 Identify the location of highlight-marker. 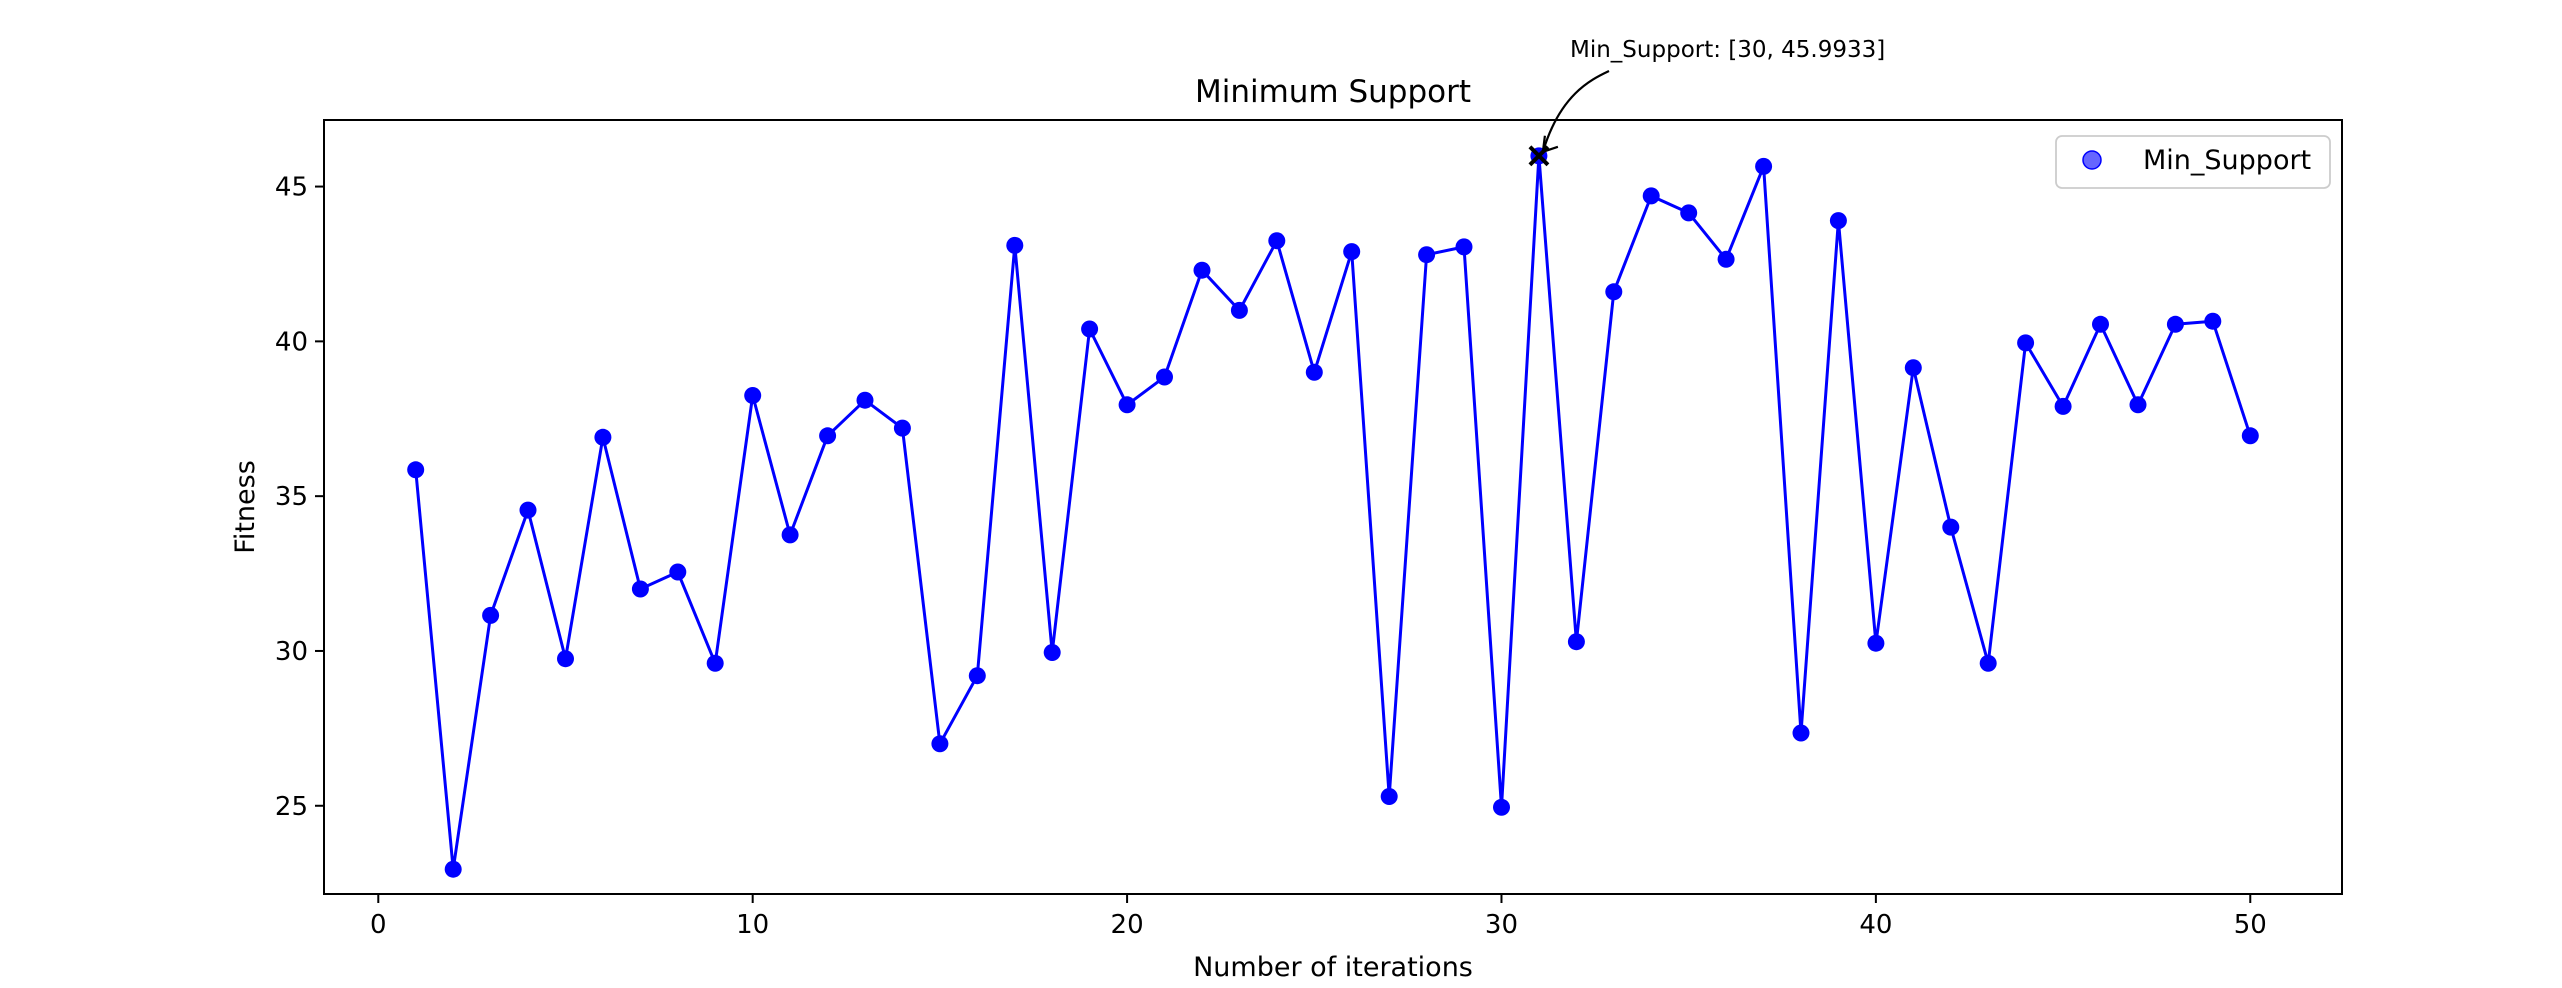
(1539, 156).